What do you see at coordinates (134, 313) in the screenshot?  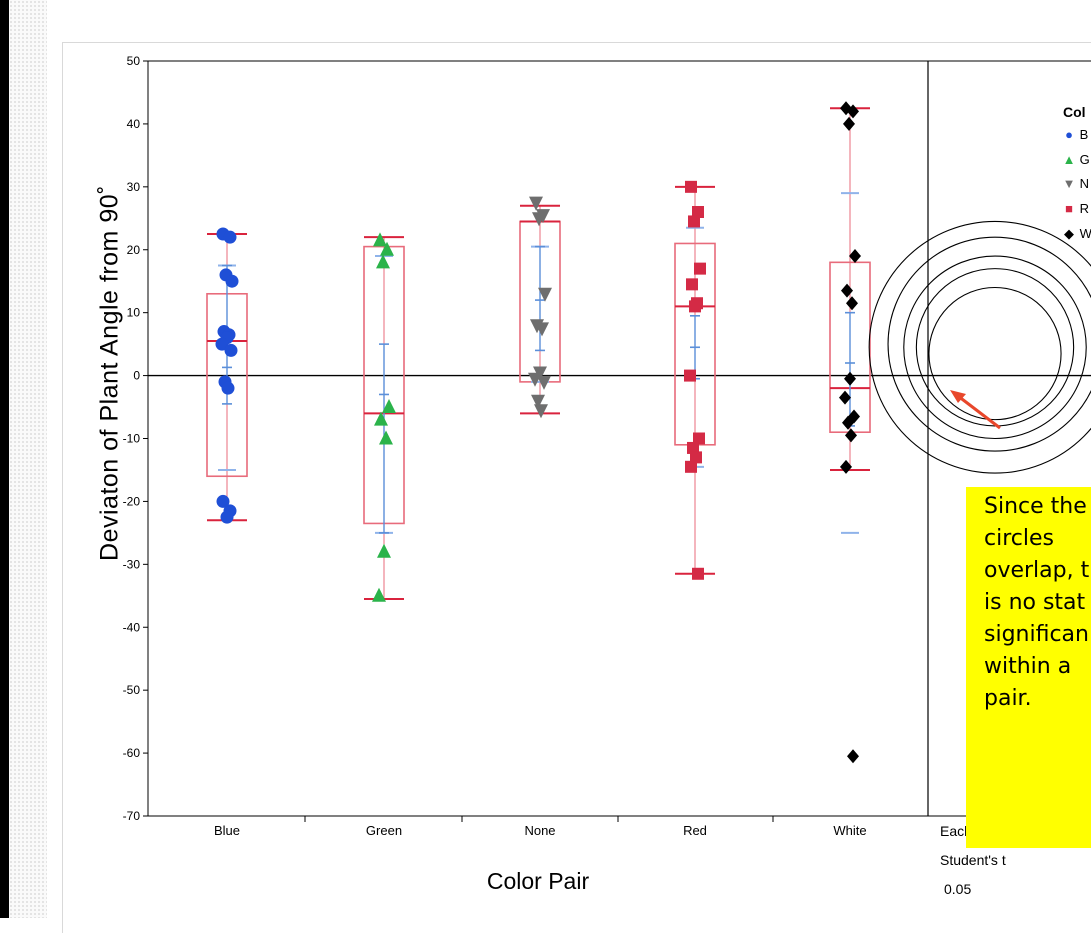 I see `y-tick-label: 10` at bounding box center [134, 313].